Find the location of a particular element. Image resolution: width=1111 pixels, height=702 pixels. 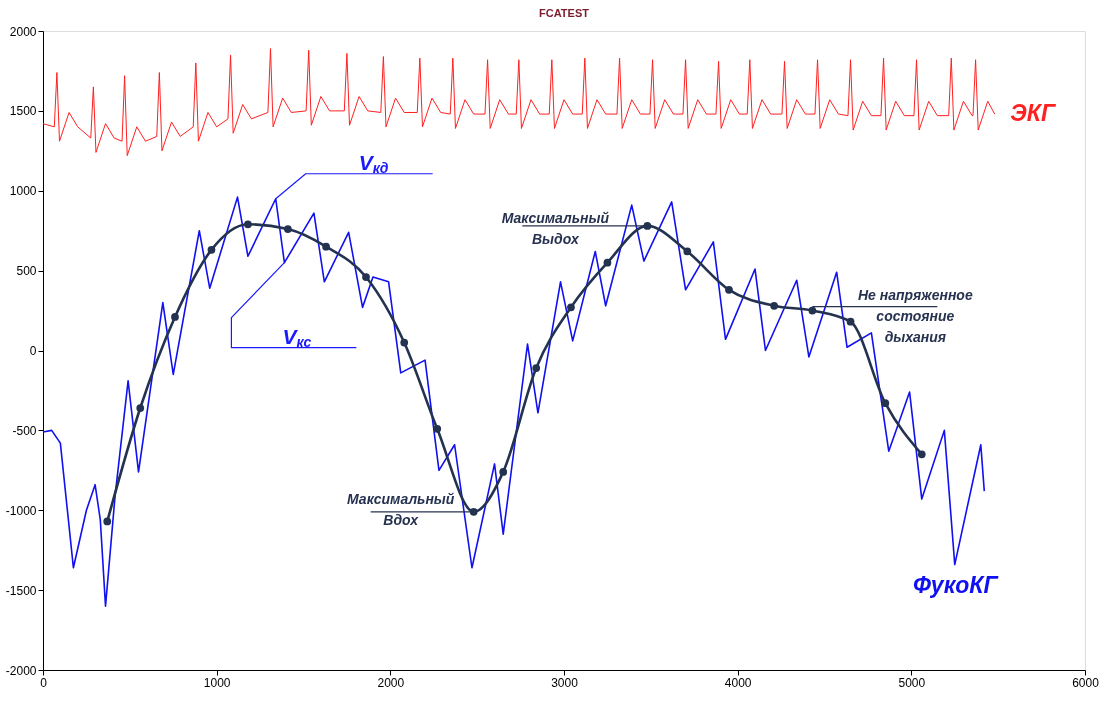

y-tick-label: 1000 is located at coordinates (23, 191).